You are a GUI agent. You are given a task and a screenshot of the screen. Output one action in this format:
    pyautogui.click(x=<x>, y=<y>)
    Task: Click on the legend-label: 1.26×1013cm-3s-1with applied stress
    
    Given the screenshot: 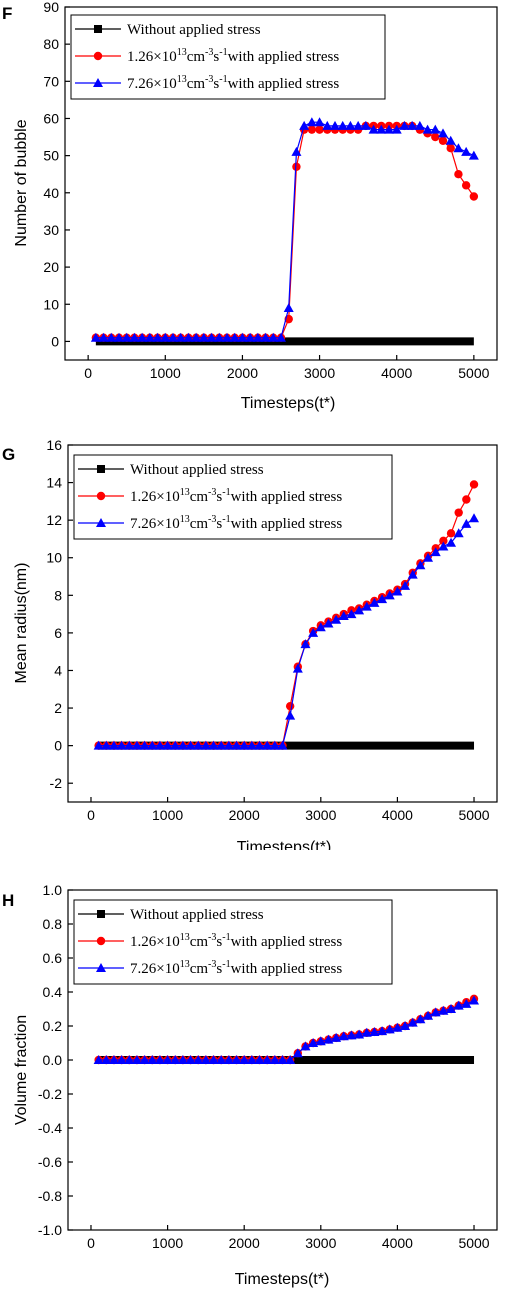 What is the action you would take?
    pyautogui.click(x=236, y=941)
    